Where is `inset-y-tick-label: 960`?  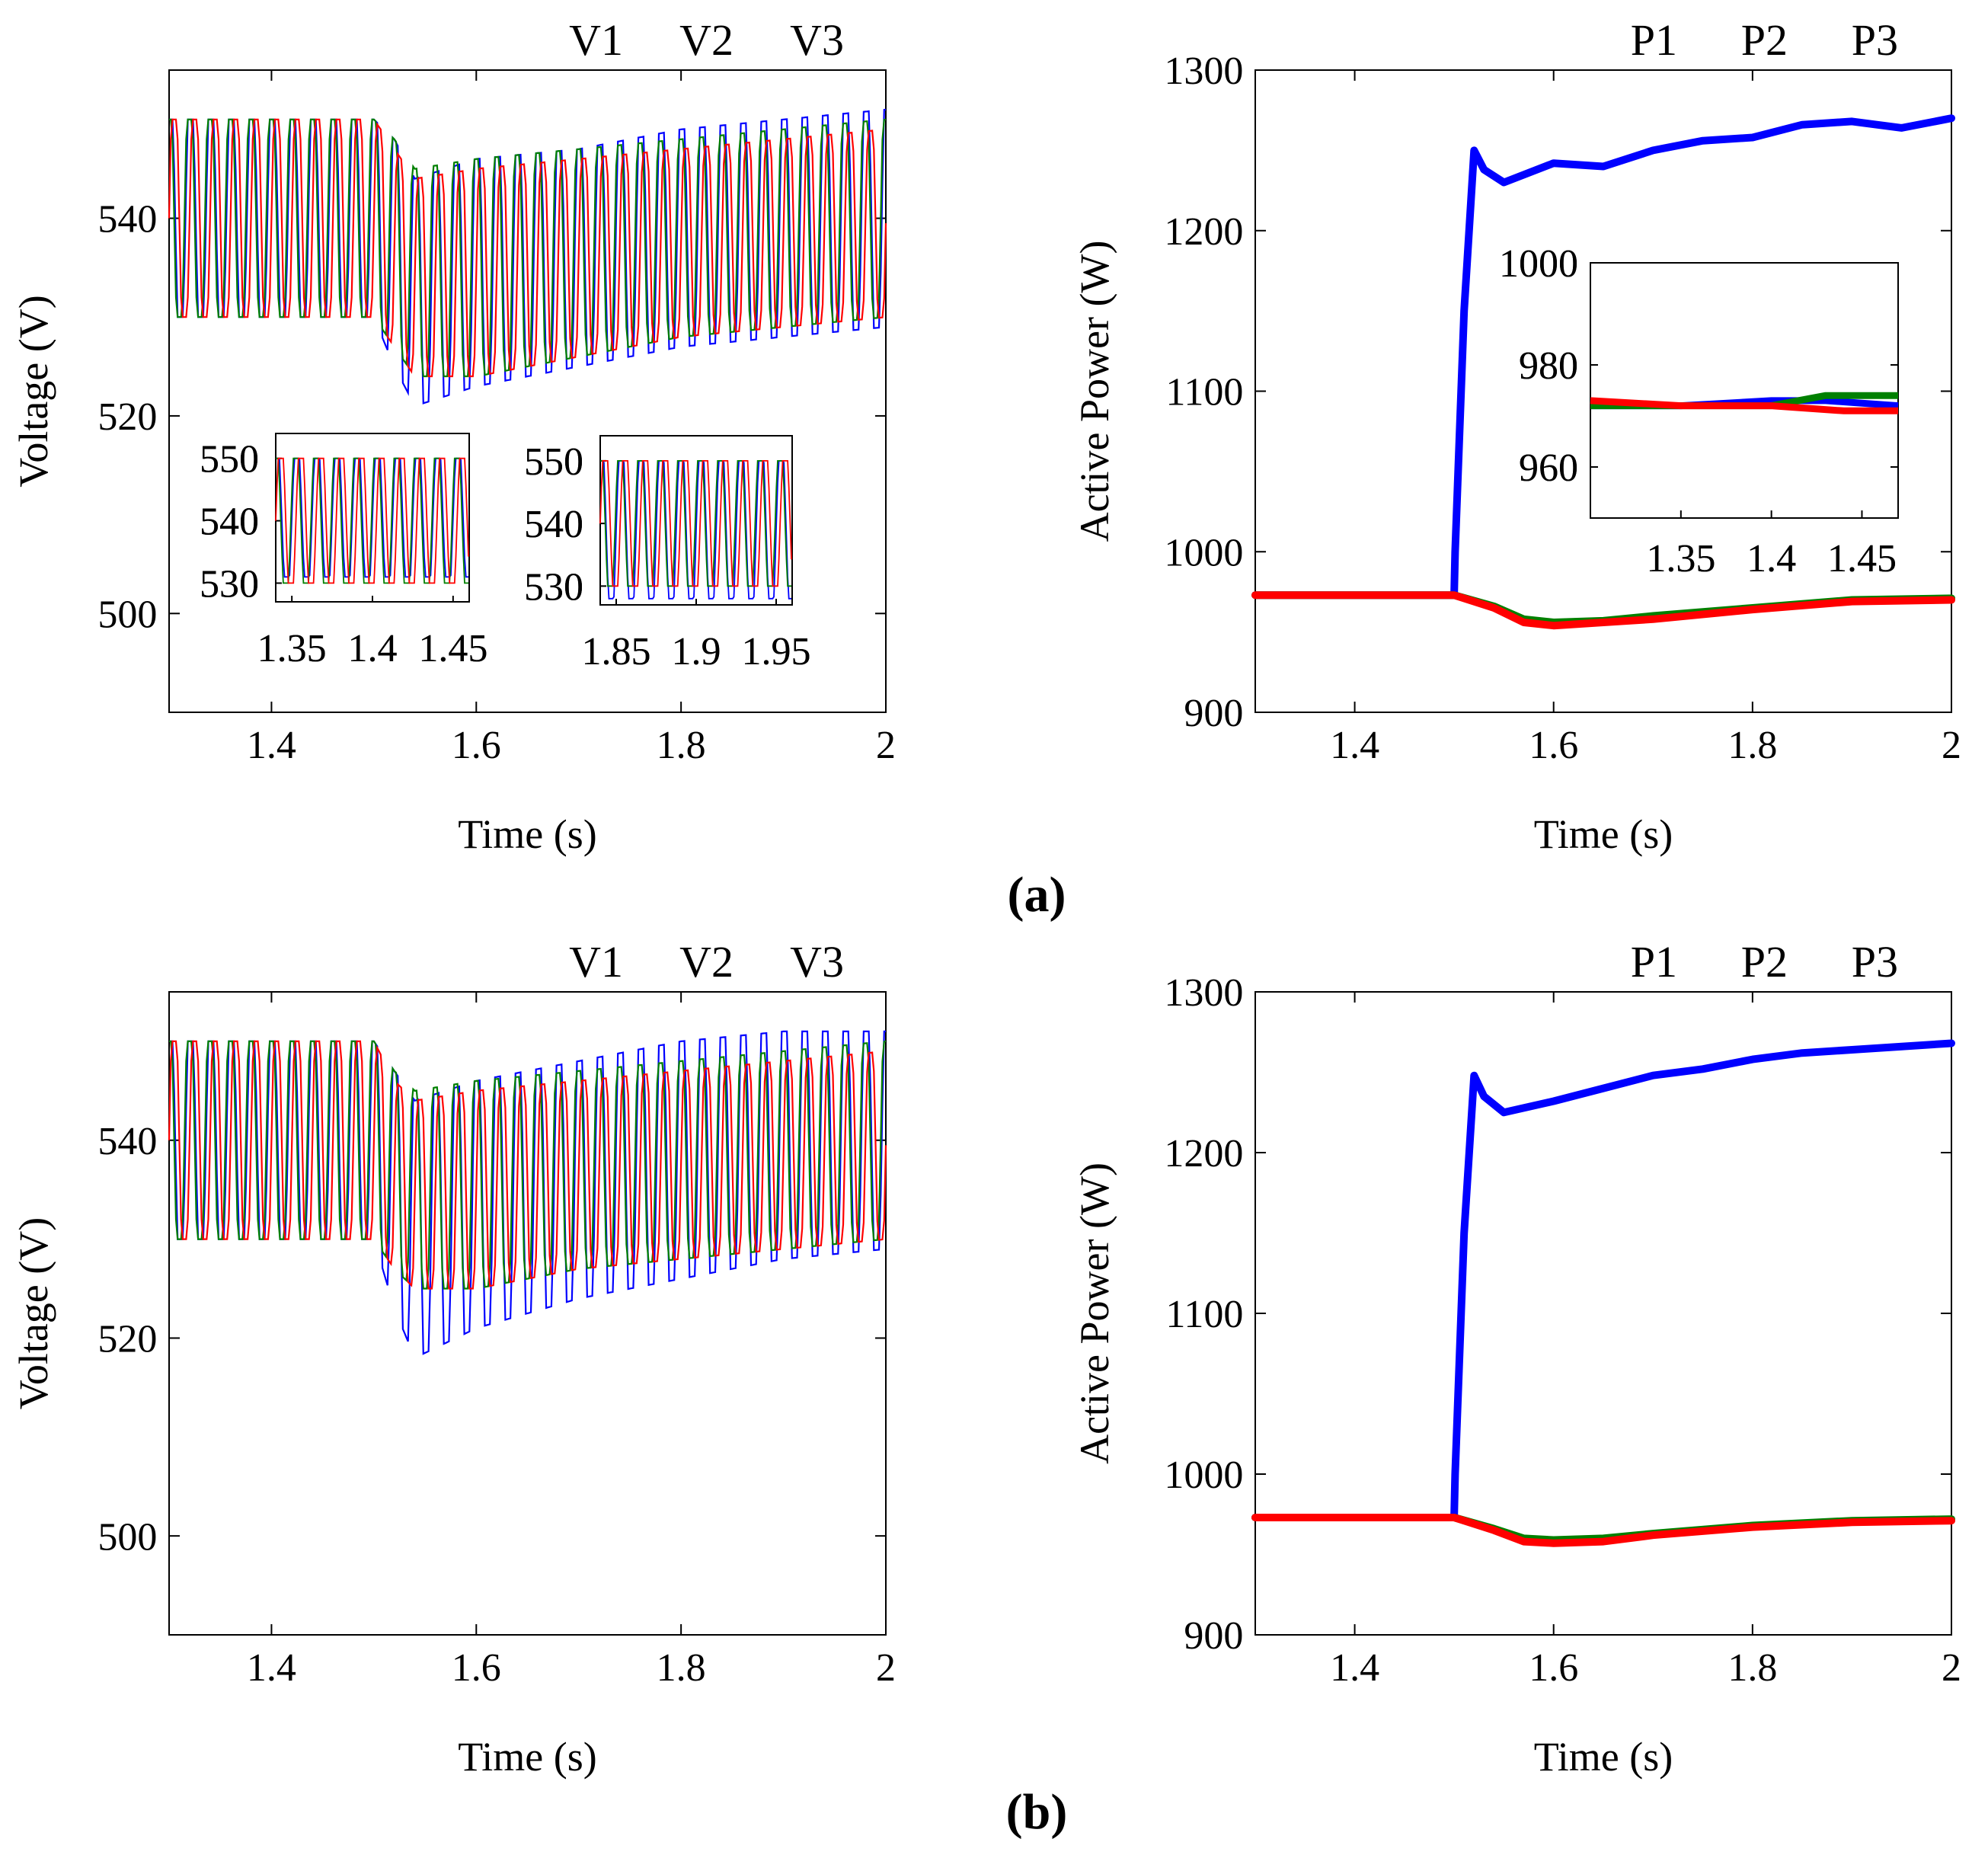
inset-y-tick-label: 960 is located at coordinates (1548, 468).